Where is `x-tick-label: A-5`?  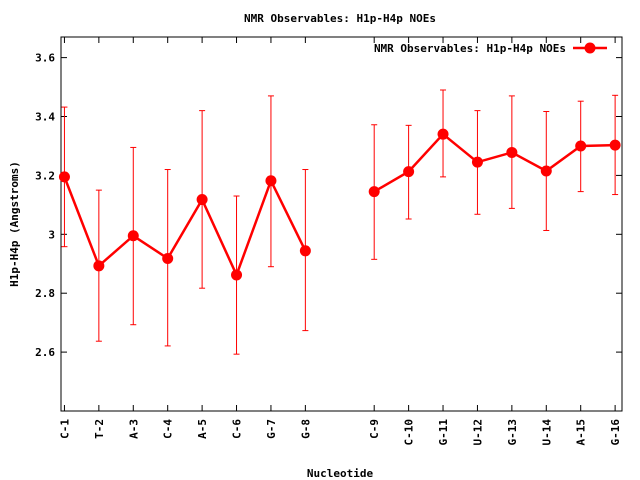 x-tick-label: A-5 is located at coordinates (202, 429).